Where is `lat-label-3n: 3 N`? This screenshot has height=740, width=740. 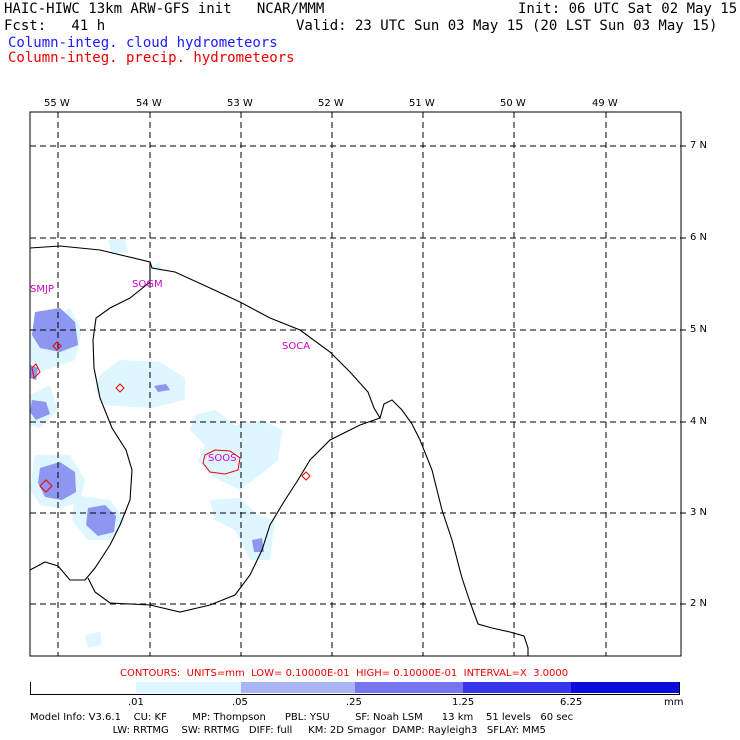
lat-label-3n: 3 N is located at coordinates (699, 512).